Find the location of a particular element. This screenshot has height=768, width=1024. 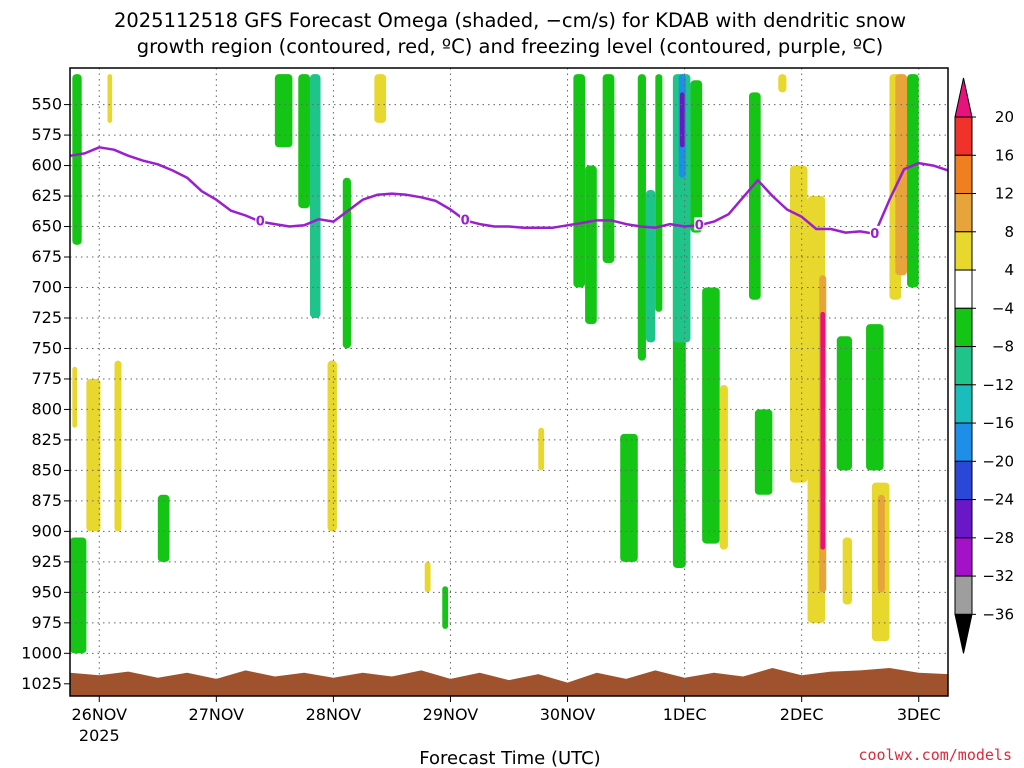

x-tick-label: 26NOV is located at coordinates (99, 714).